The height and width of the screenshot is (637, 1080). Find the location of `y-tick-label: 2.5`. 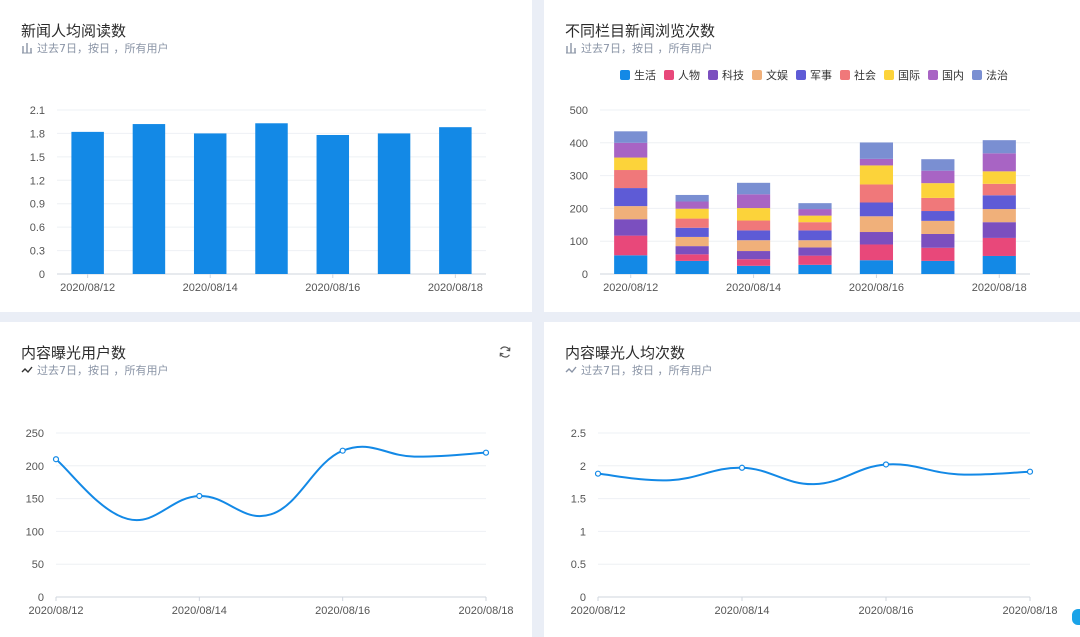

y-tick-label: 2.5 is located at coordinates (578, 434).